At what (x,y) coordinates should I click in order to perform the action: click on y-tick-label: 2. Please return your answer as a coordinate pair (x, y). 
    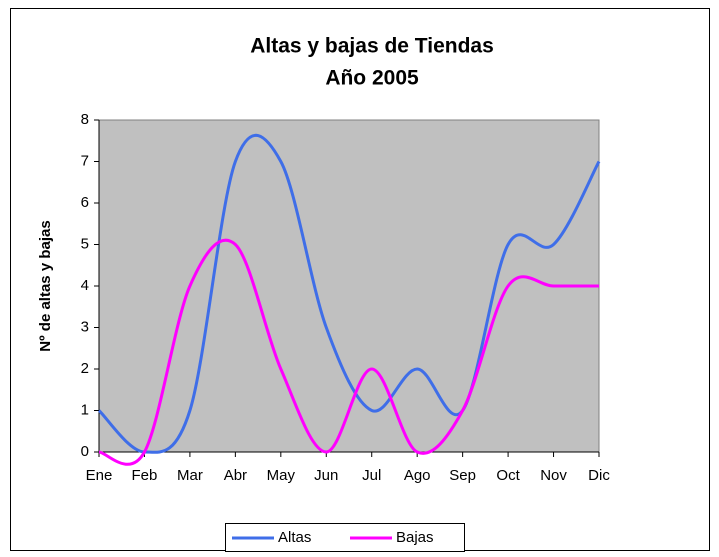
    Looking at the image, I should click on (85, 368).